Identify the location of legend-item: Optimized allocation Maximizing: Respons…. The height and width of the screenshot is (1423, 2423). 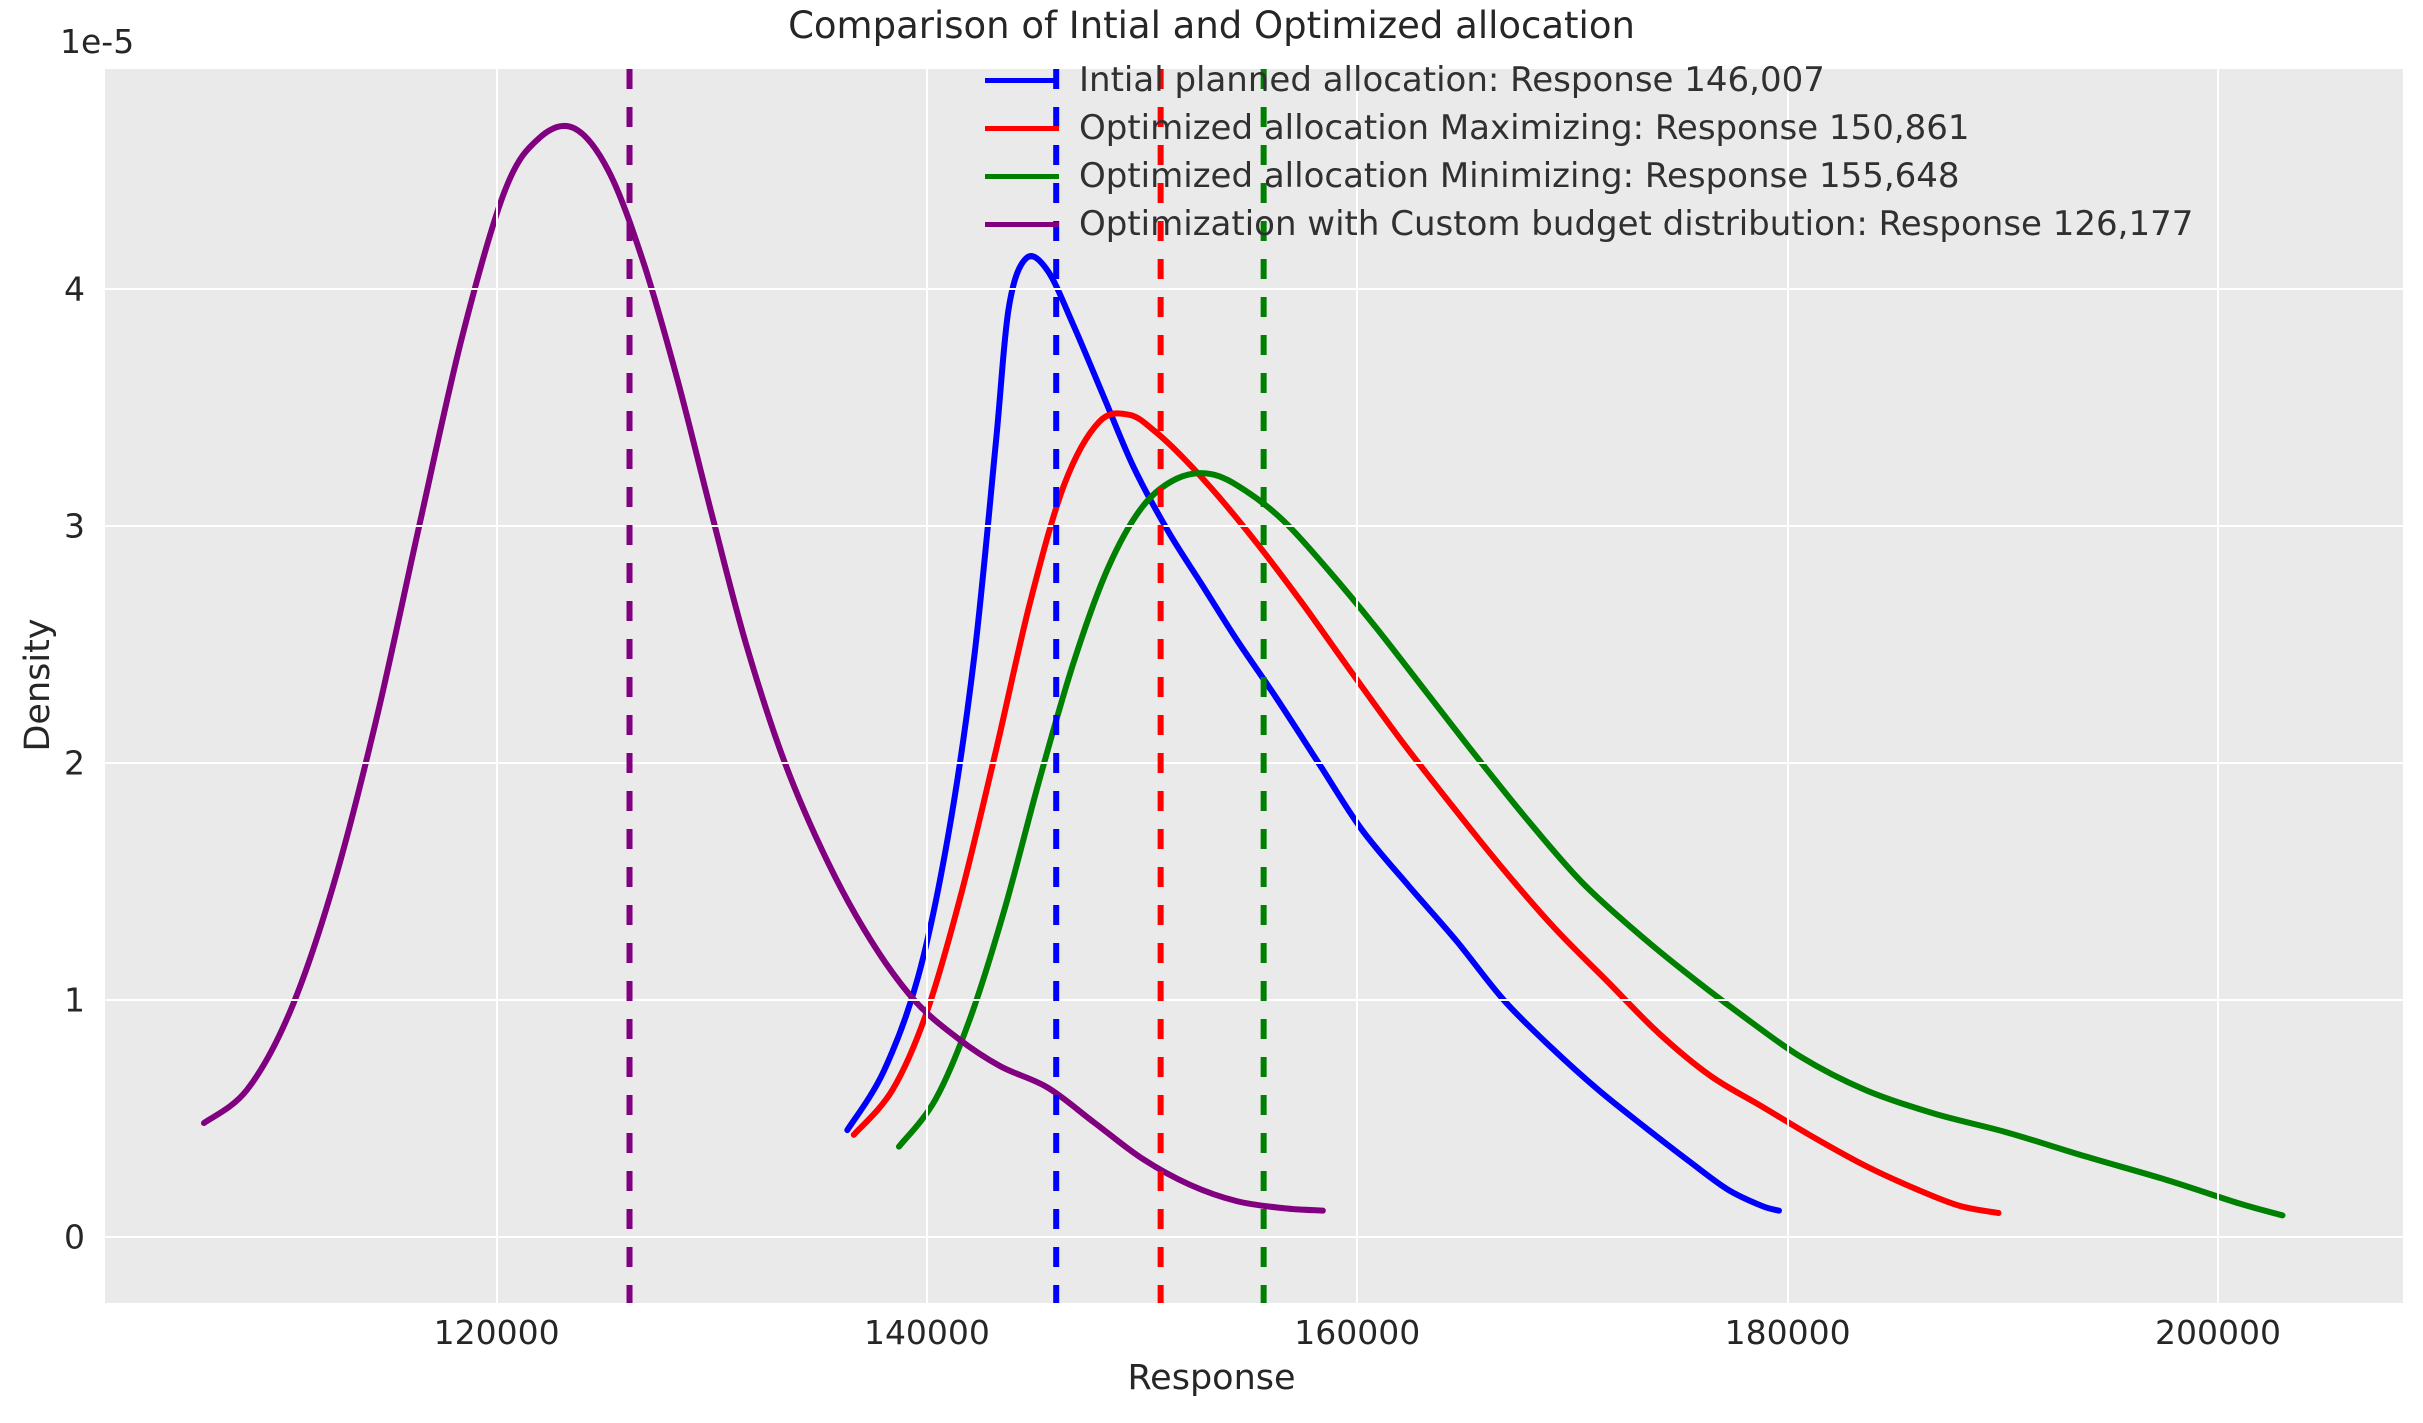
(1589, 128).